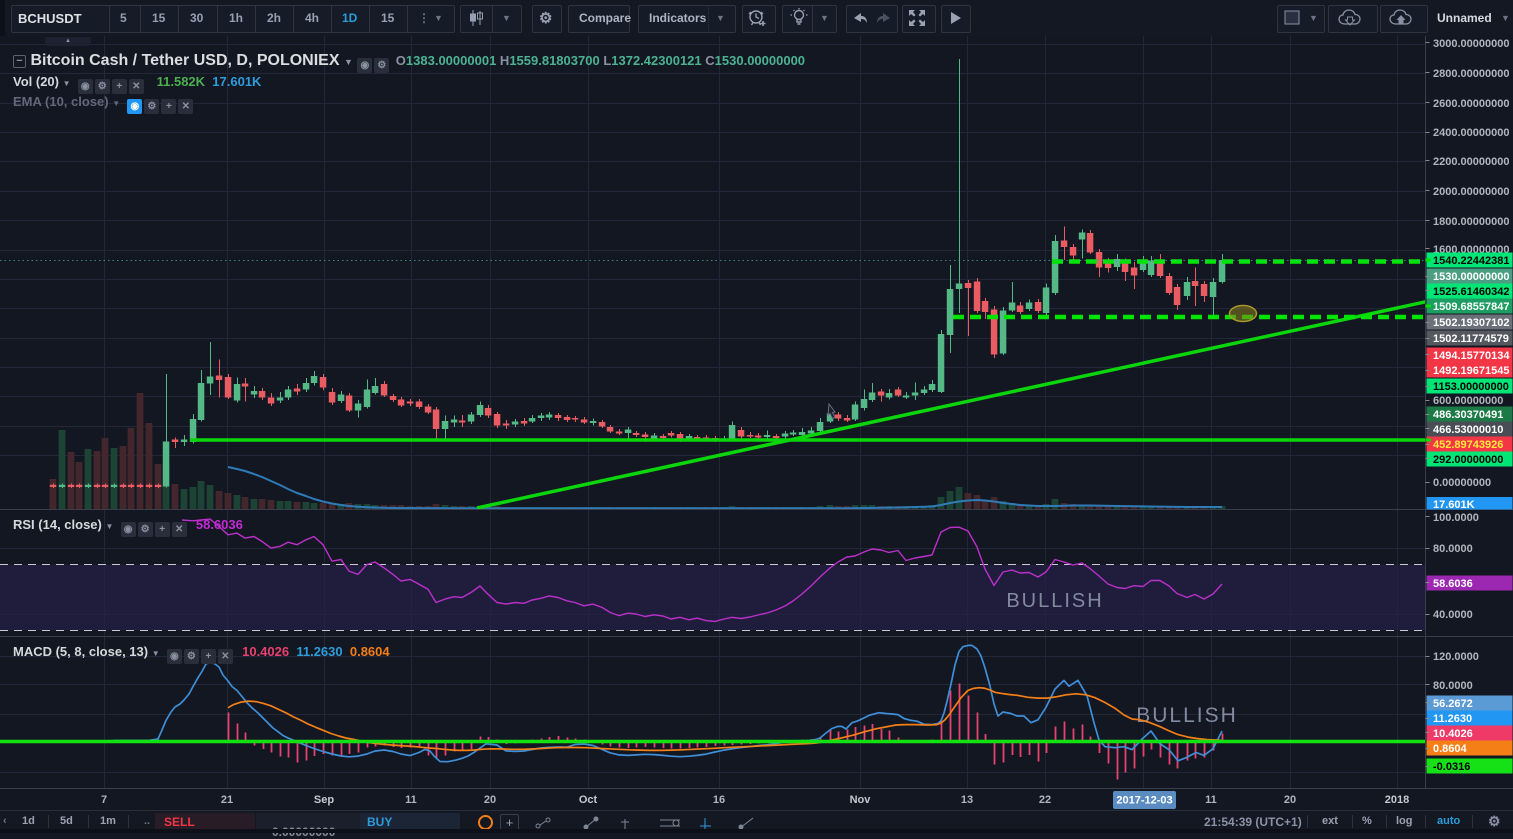 Image resolution: width=1513 pixels, height=839 pixels. Describe the element at coordinates (1471, 387) in the screenshot. I see `svg-text: 1153.00000000` at that location.